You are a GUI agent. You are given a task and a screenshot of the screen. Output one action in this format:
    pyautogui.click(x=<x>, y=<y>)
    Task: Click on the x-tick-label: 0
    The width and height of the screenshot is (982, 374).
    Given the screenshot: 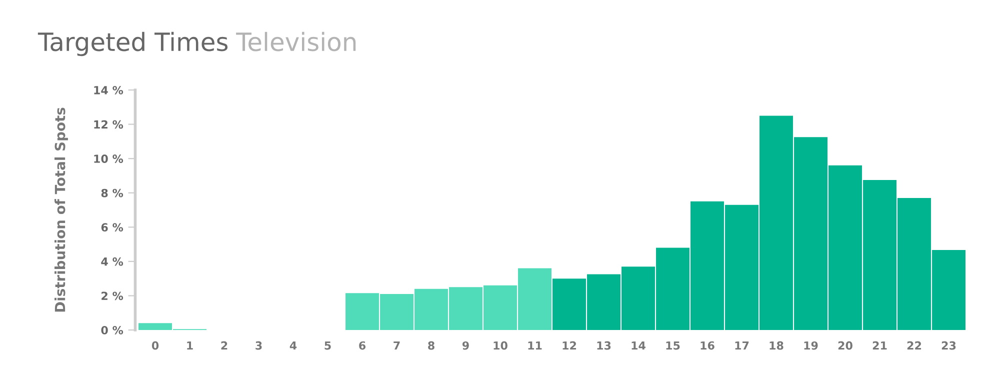 What is the action you would take?
    pyautogui.click(x=155, y=345)
    